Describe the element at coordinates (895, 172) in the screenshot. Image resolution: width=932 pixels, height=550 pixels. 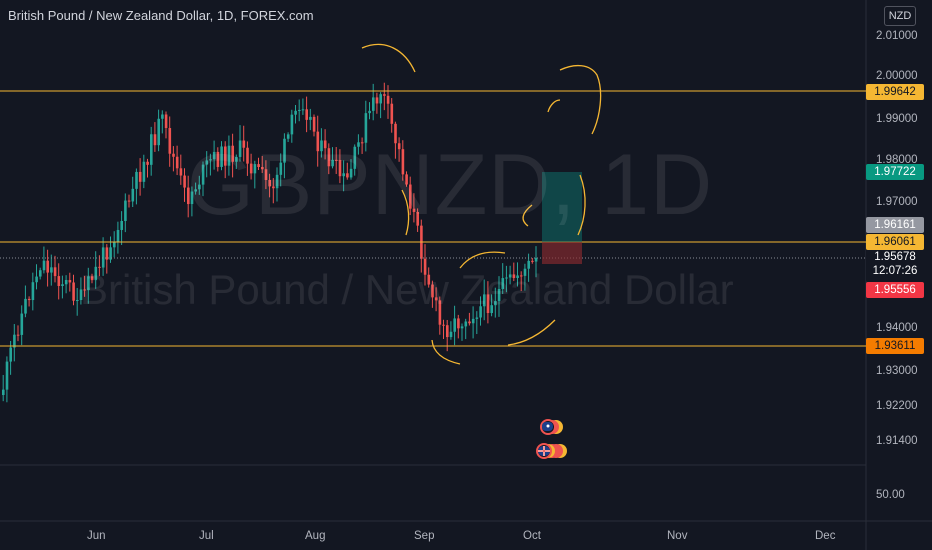
I see `target-price-tag: 1.97722` at that location.